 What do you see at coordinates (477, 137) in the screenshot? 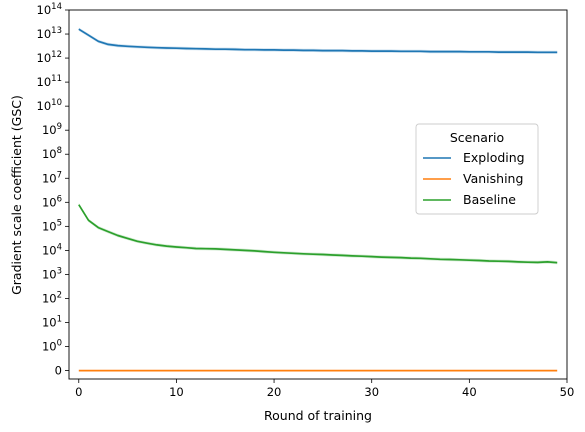
I see `legend-title: Scenario` at bounding box center [477, 137].